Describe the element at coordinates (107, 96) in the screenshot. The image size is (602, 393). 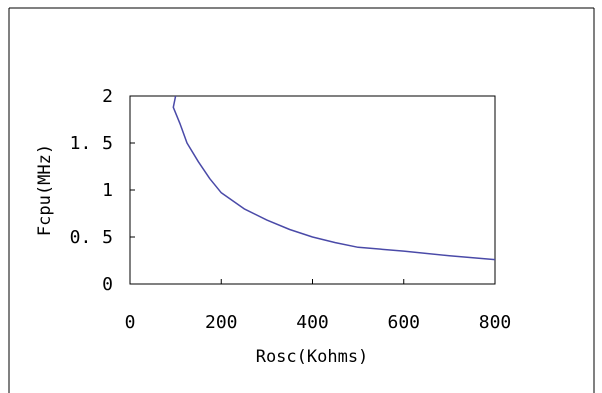
I see `y-tick-label: 2` at that location.